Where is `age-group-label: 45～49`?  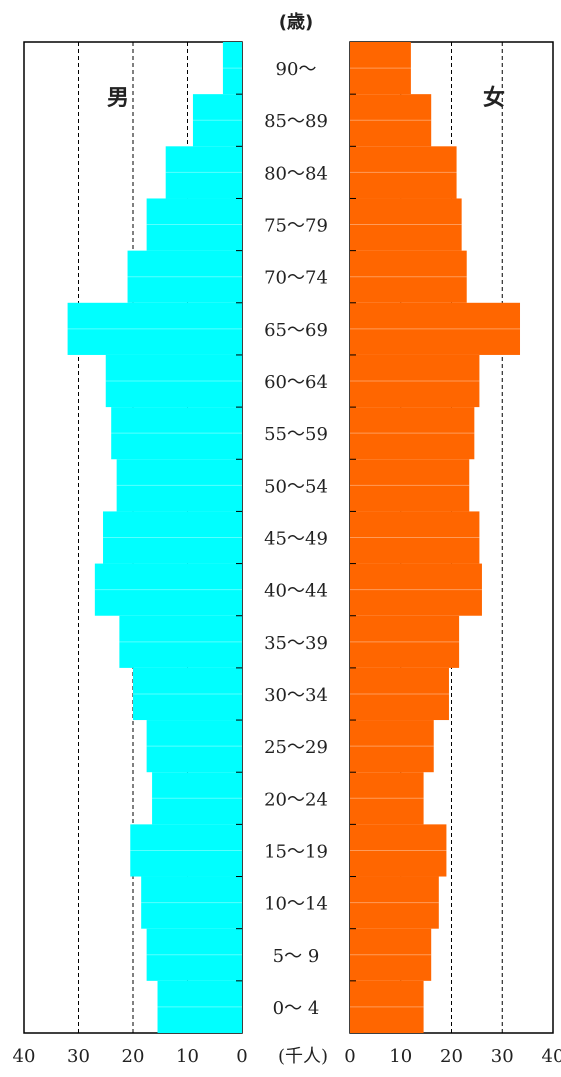 age-group-label: 45～49 is located at coordinates (296, 539).